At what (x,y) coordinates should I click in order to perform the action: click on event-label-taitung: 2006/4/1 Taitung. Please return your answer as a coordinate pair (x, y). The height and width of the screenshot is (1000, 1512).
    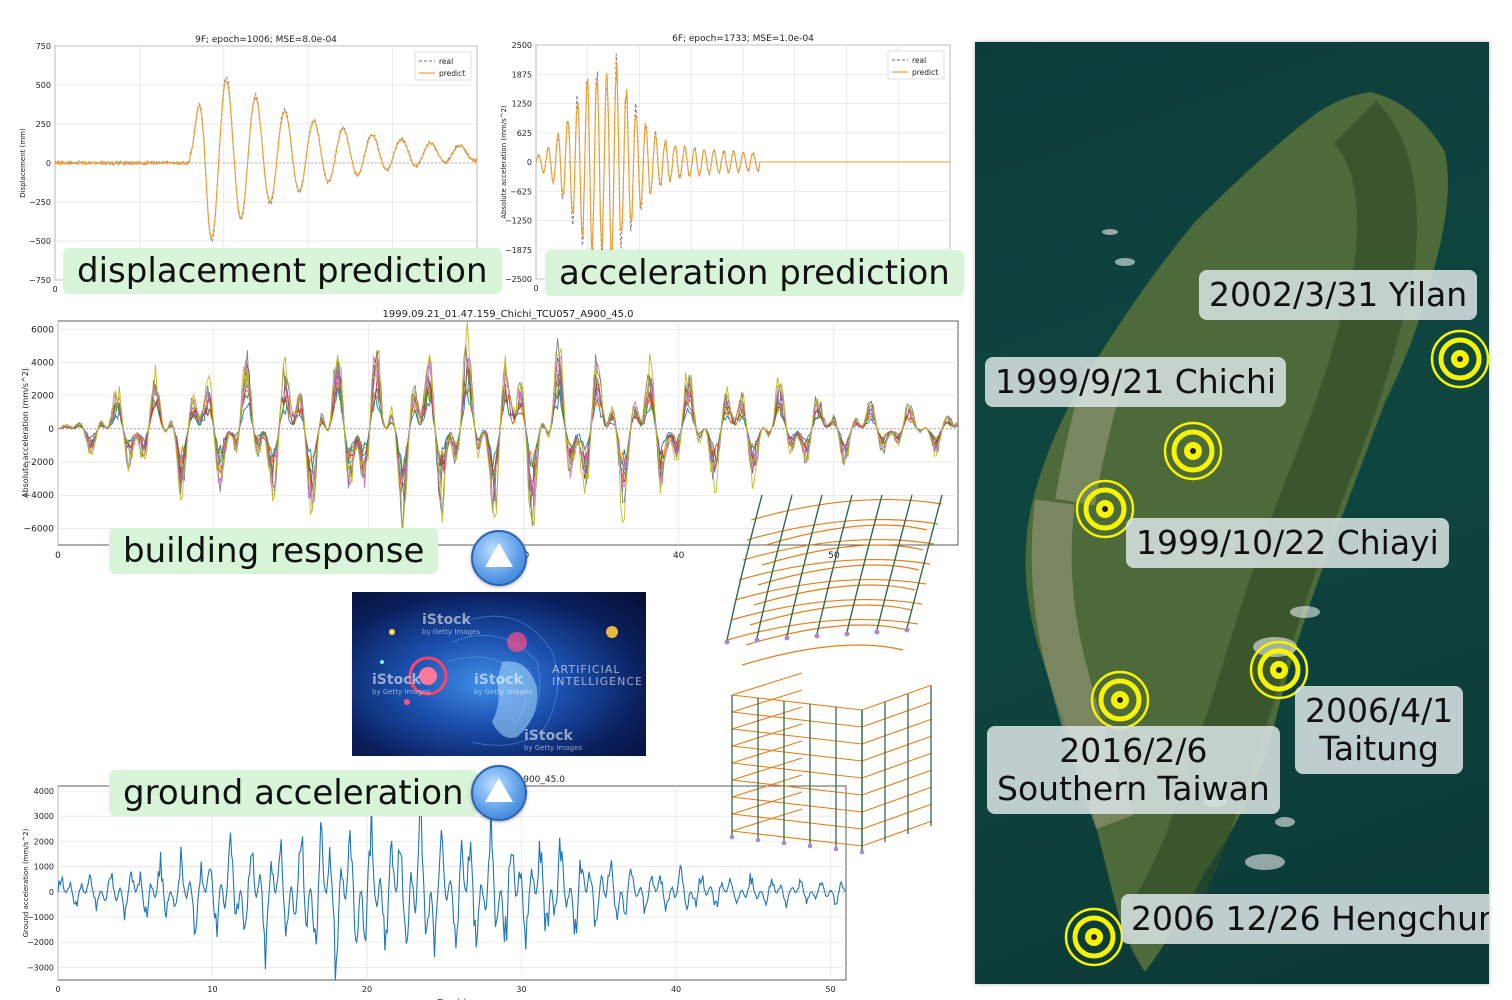
    Looking at the image, I should click on (1379, 730).